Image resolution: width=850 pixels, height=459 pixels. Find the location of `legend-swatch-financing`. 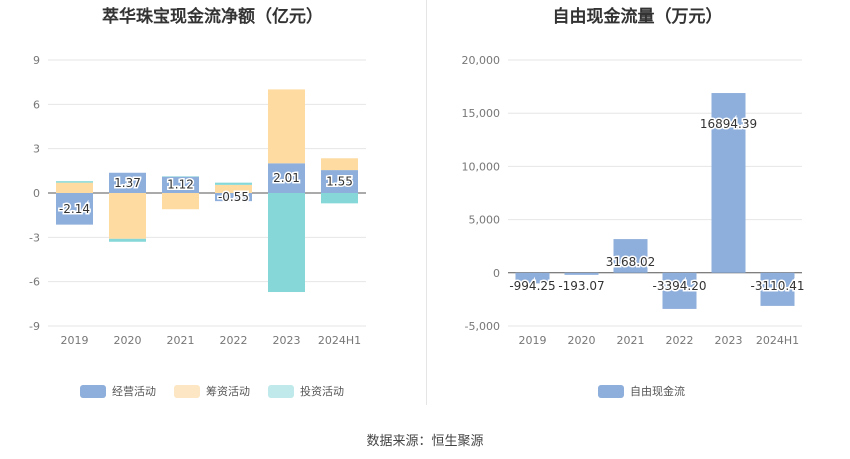

legend-swatch-financing is located at coordinates (187, 391).